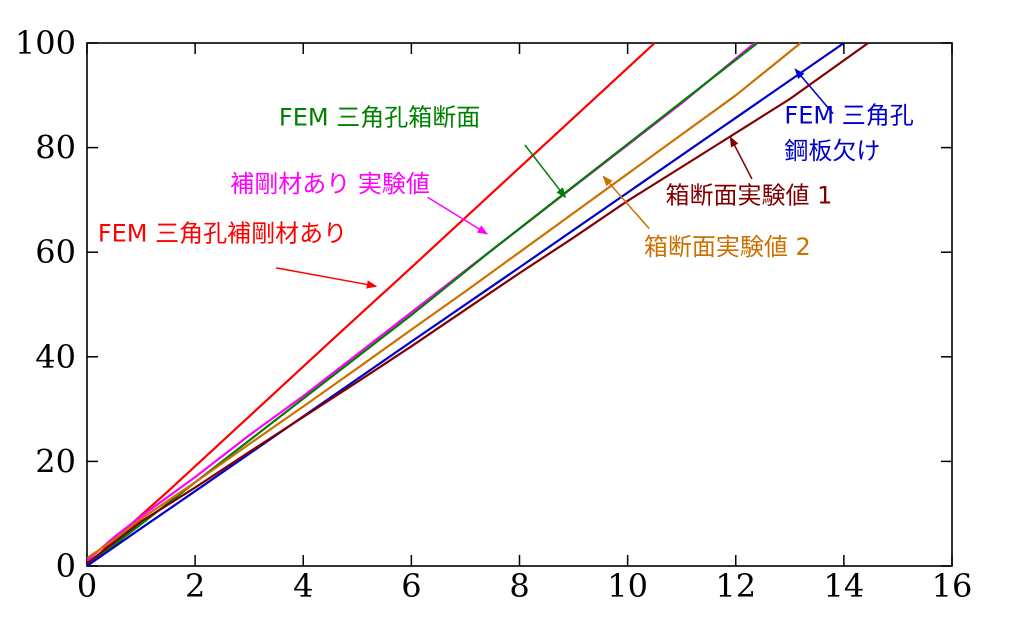 This screenshot has height=635, width=1036. I want to click on x-tick-label: 2, so click(195, 586).